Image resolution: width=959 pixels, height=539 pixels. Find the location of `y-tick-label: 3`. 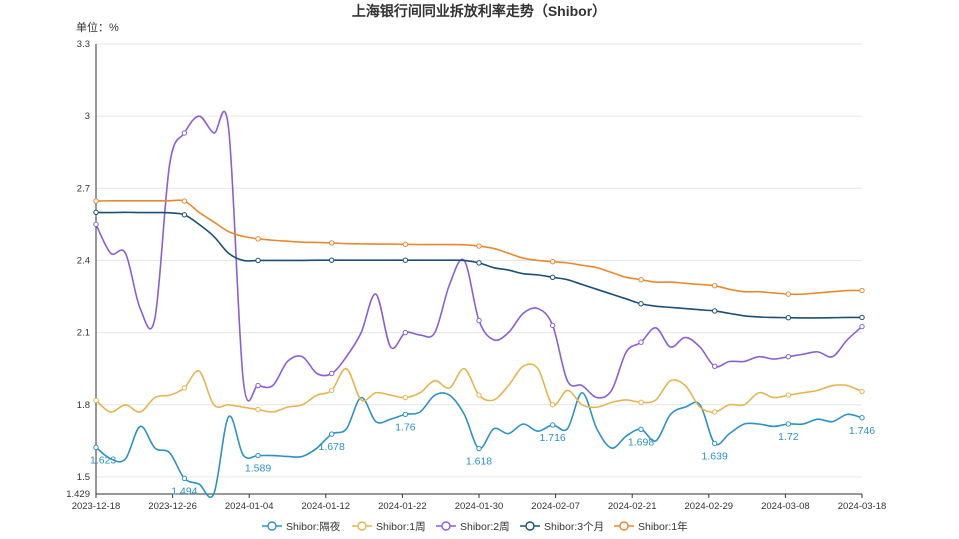

y-tick-label: 3 is located at coordinates (87, 116).